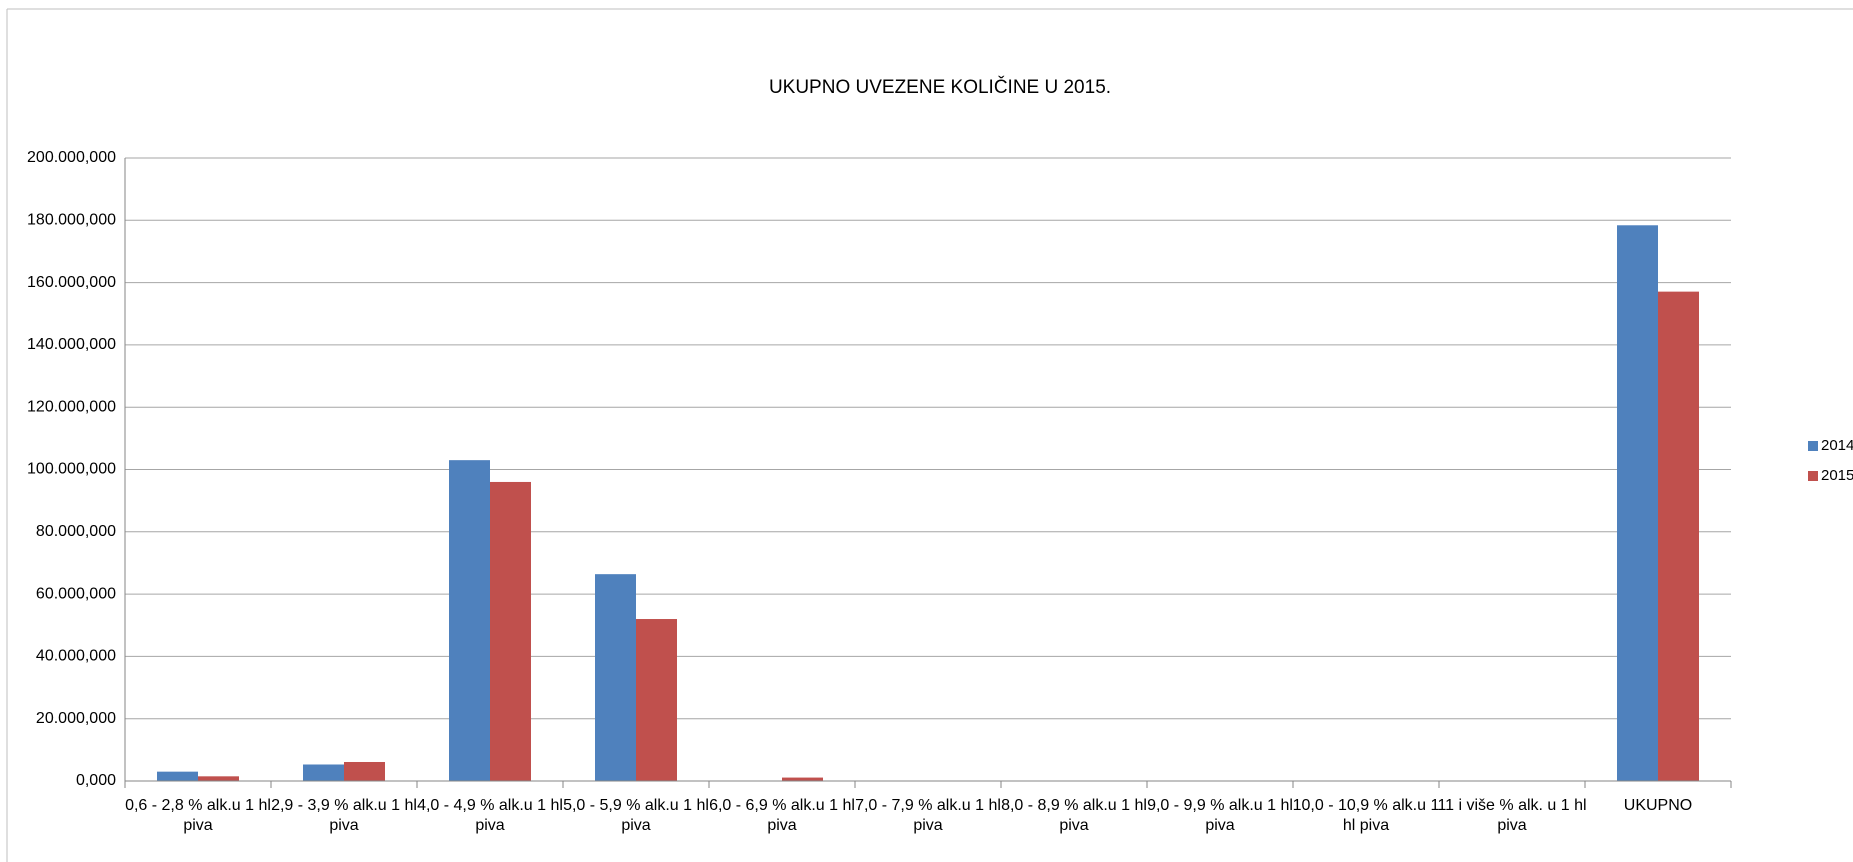  What do you see at coordinates (76, 718) in the screenshot?
I see `y-tick-label: 20.000,000` at bounding box center [76, 718].